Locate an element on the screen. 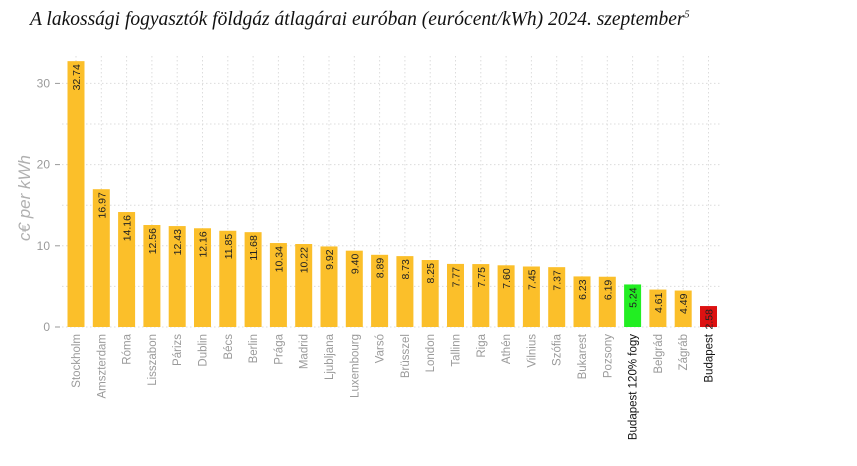 The height and width of the screenshot is (466, 857). value-label: 10.34 is located at coordinates (279, 259).